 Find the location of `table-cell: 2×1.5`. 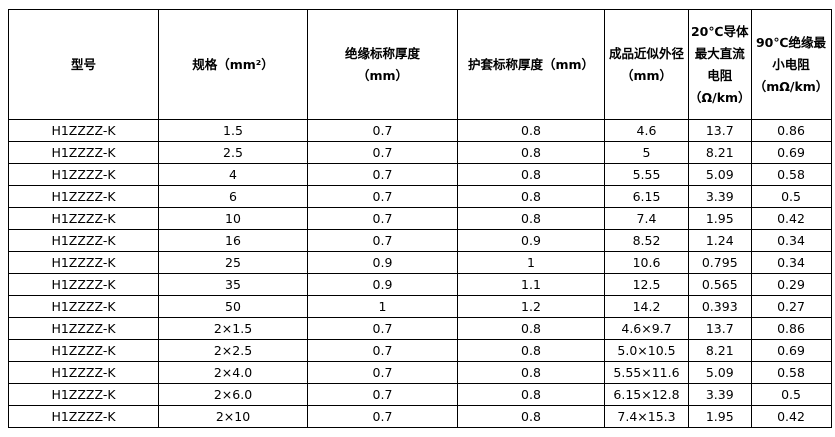

table-cell: 2×1.5 is located at coordinates (233, 328).